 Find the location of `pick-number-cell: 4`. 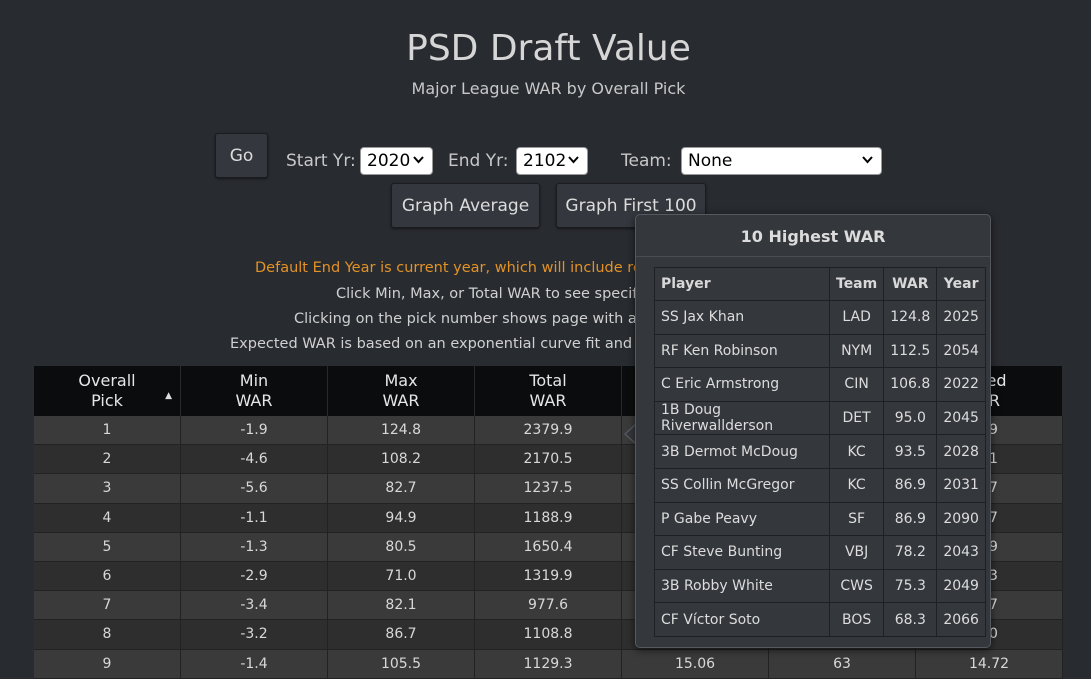

pick-number-cell: 4 is located at coordinates (107, 518).